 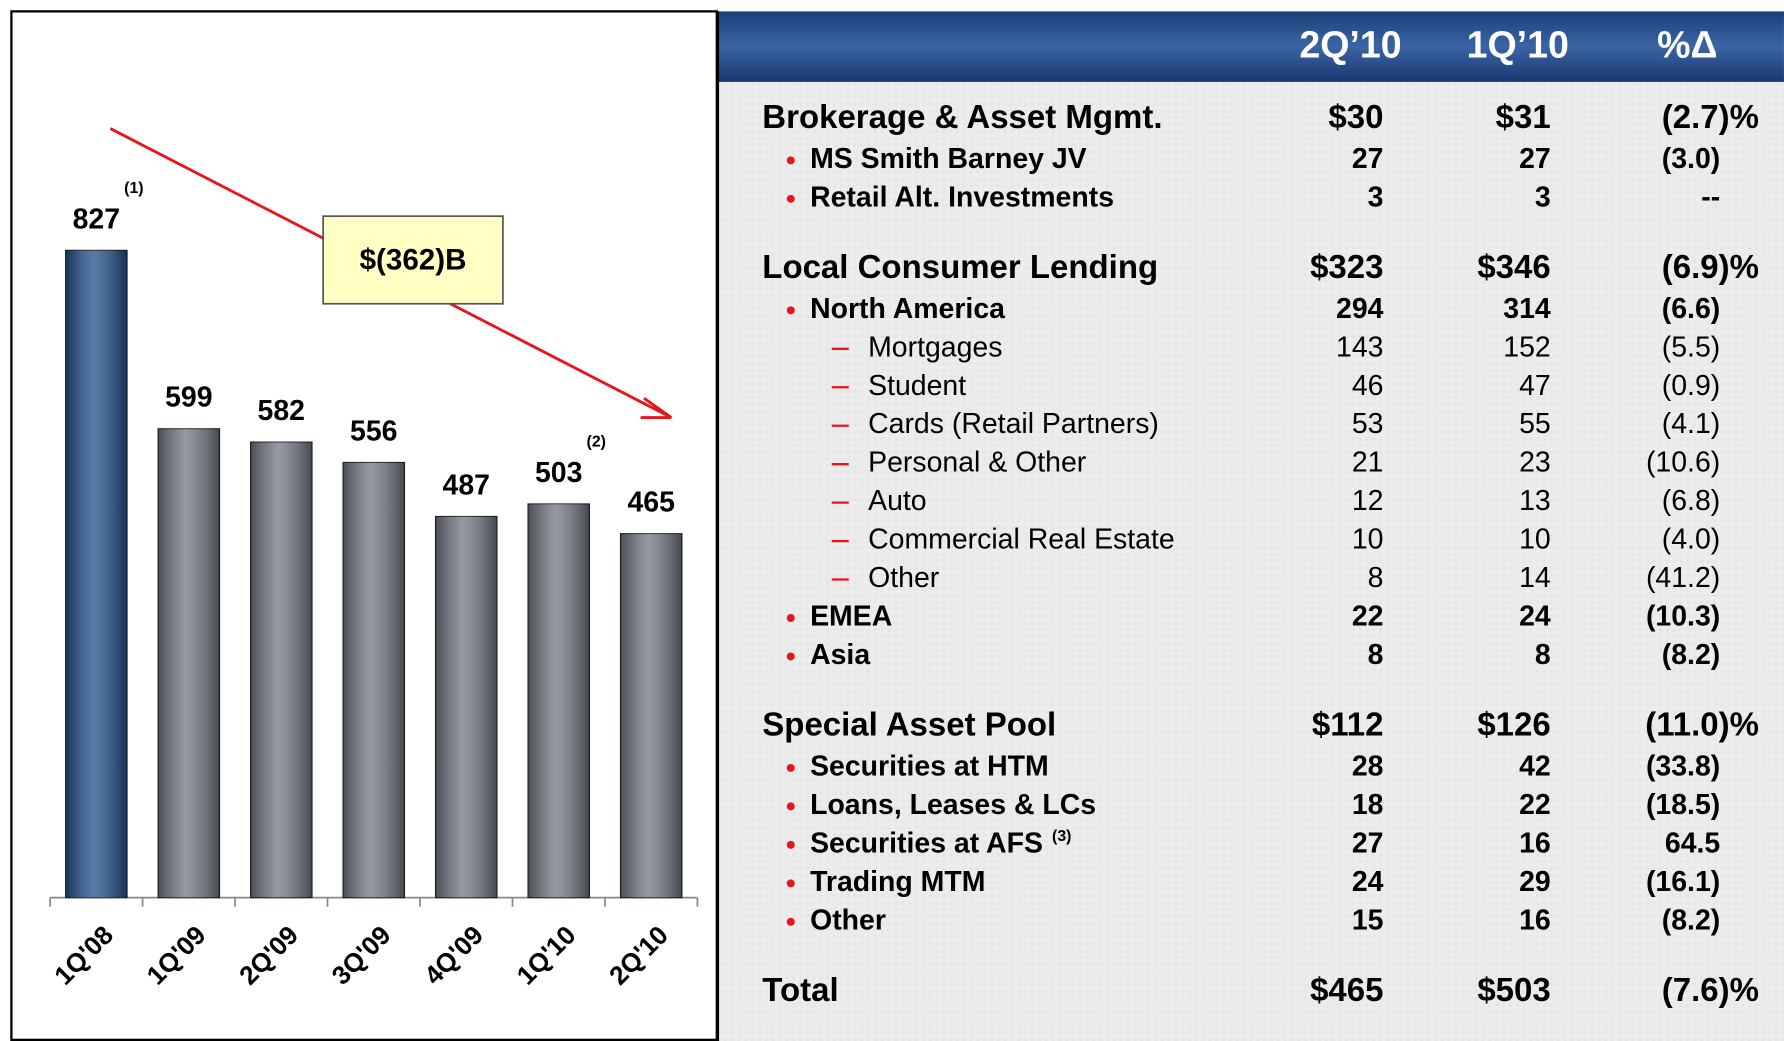 What do you see at coordinates (926, 843) in the screenshot?
I see `row-label: Securities at AFS` at bounding box center [926, 843].